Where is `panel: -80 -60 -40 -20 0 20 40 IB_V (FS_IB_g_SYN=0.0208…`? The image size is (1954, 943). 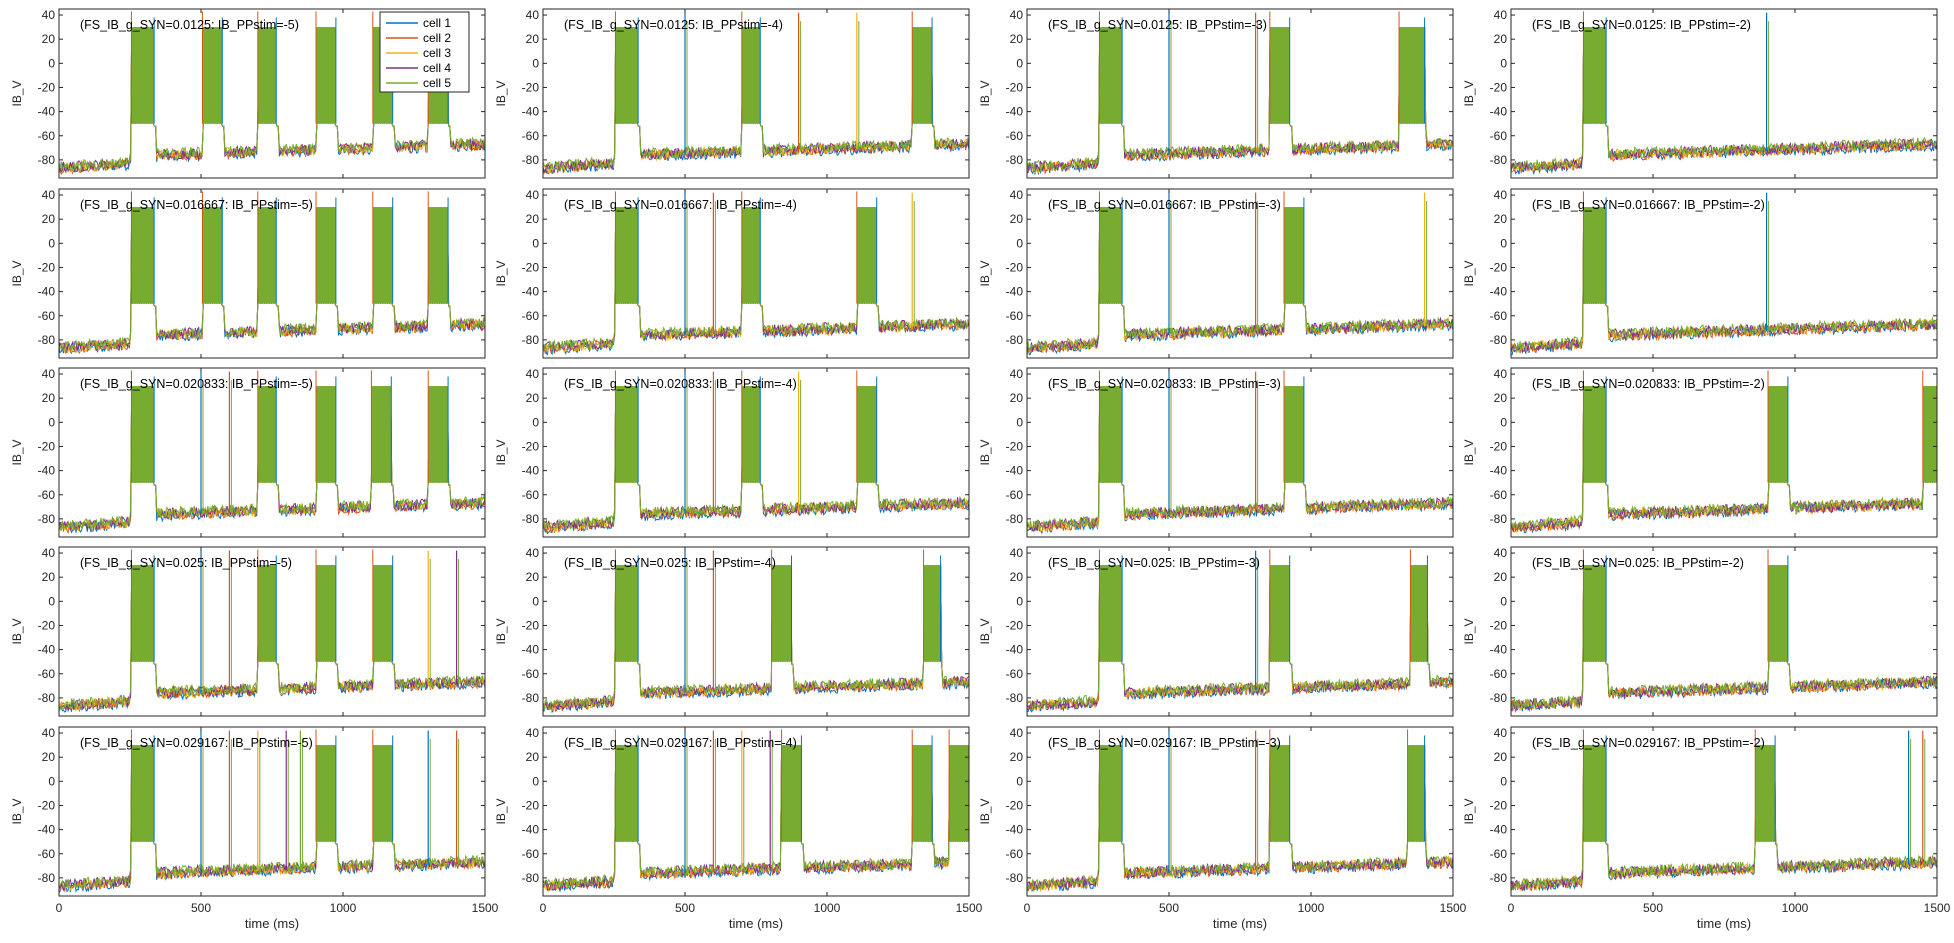 panel: -80 -60 -40 -20 0 20 40 IB_V (FS_IB_g_SYN=0.0208… is located at coordinates (732, 452).